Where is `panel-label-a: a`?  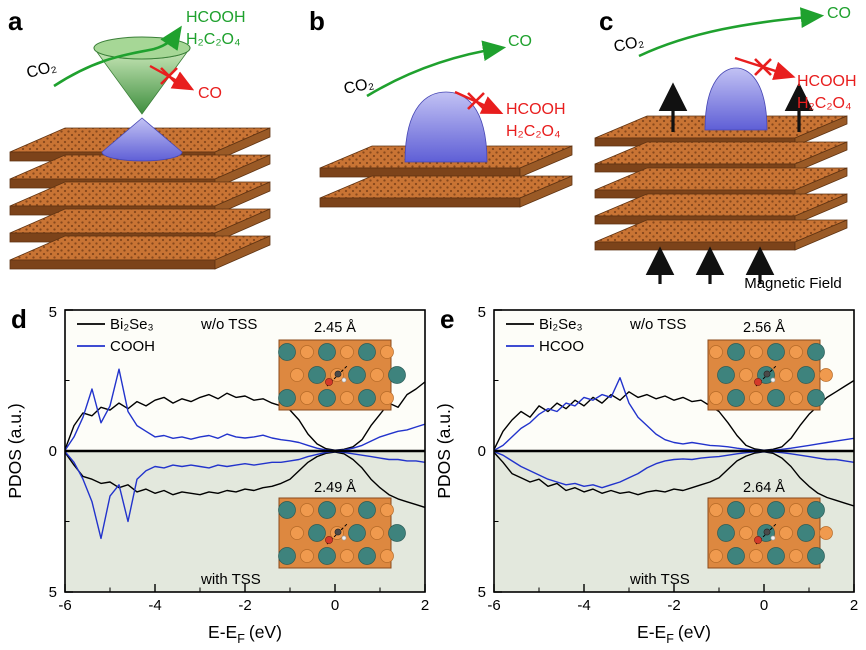
panel-label-a: a is located at coordinates (15, 21).